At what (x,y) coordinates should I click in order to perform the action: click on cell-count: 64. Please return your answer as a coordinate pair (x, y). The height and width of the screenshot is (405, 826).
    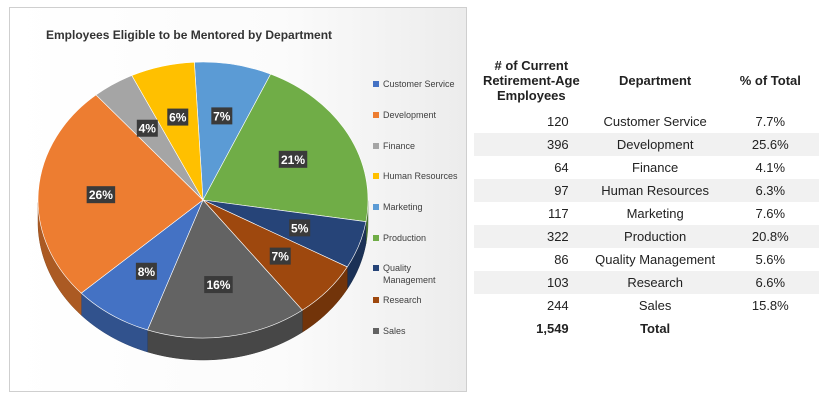
    Looking at the image, I should click on (561, 167).